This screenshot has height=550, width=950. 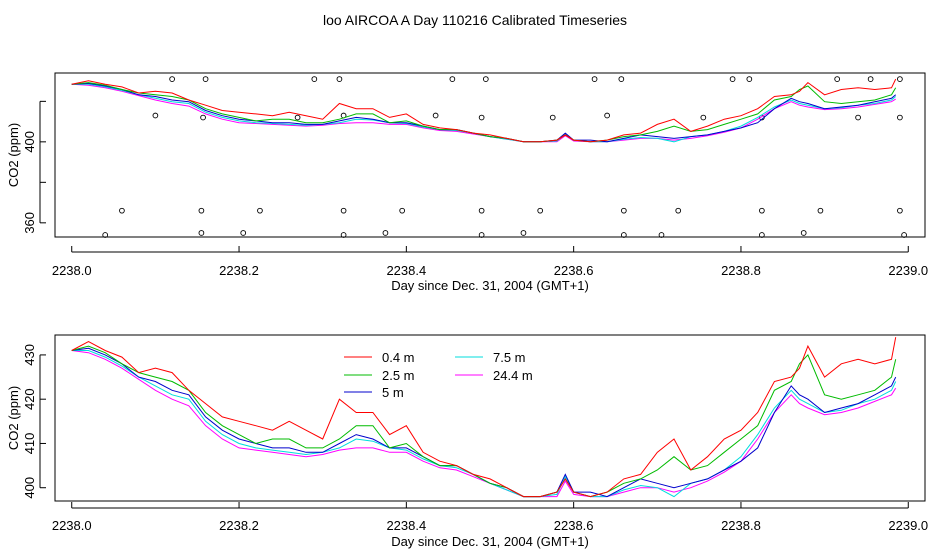 I want to click on legend-label: 2.5 m, so click(x=398, y=375).